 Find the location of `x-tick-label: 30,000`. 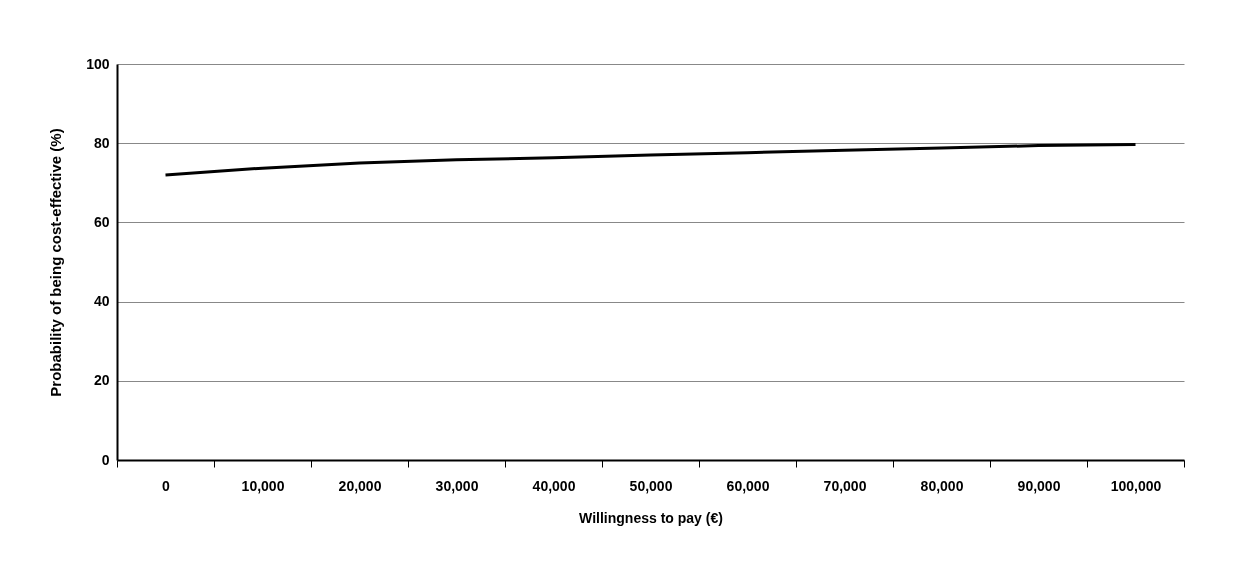

x-tick-label: 30,000 is located at coordinates (457, 485).